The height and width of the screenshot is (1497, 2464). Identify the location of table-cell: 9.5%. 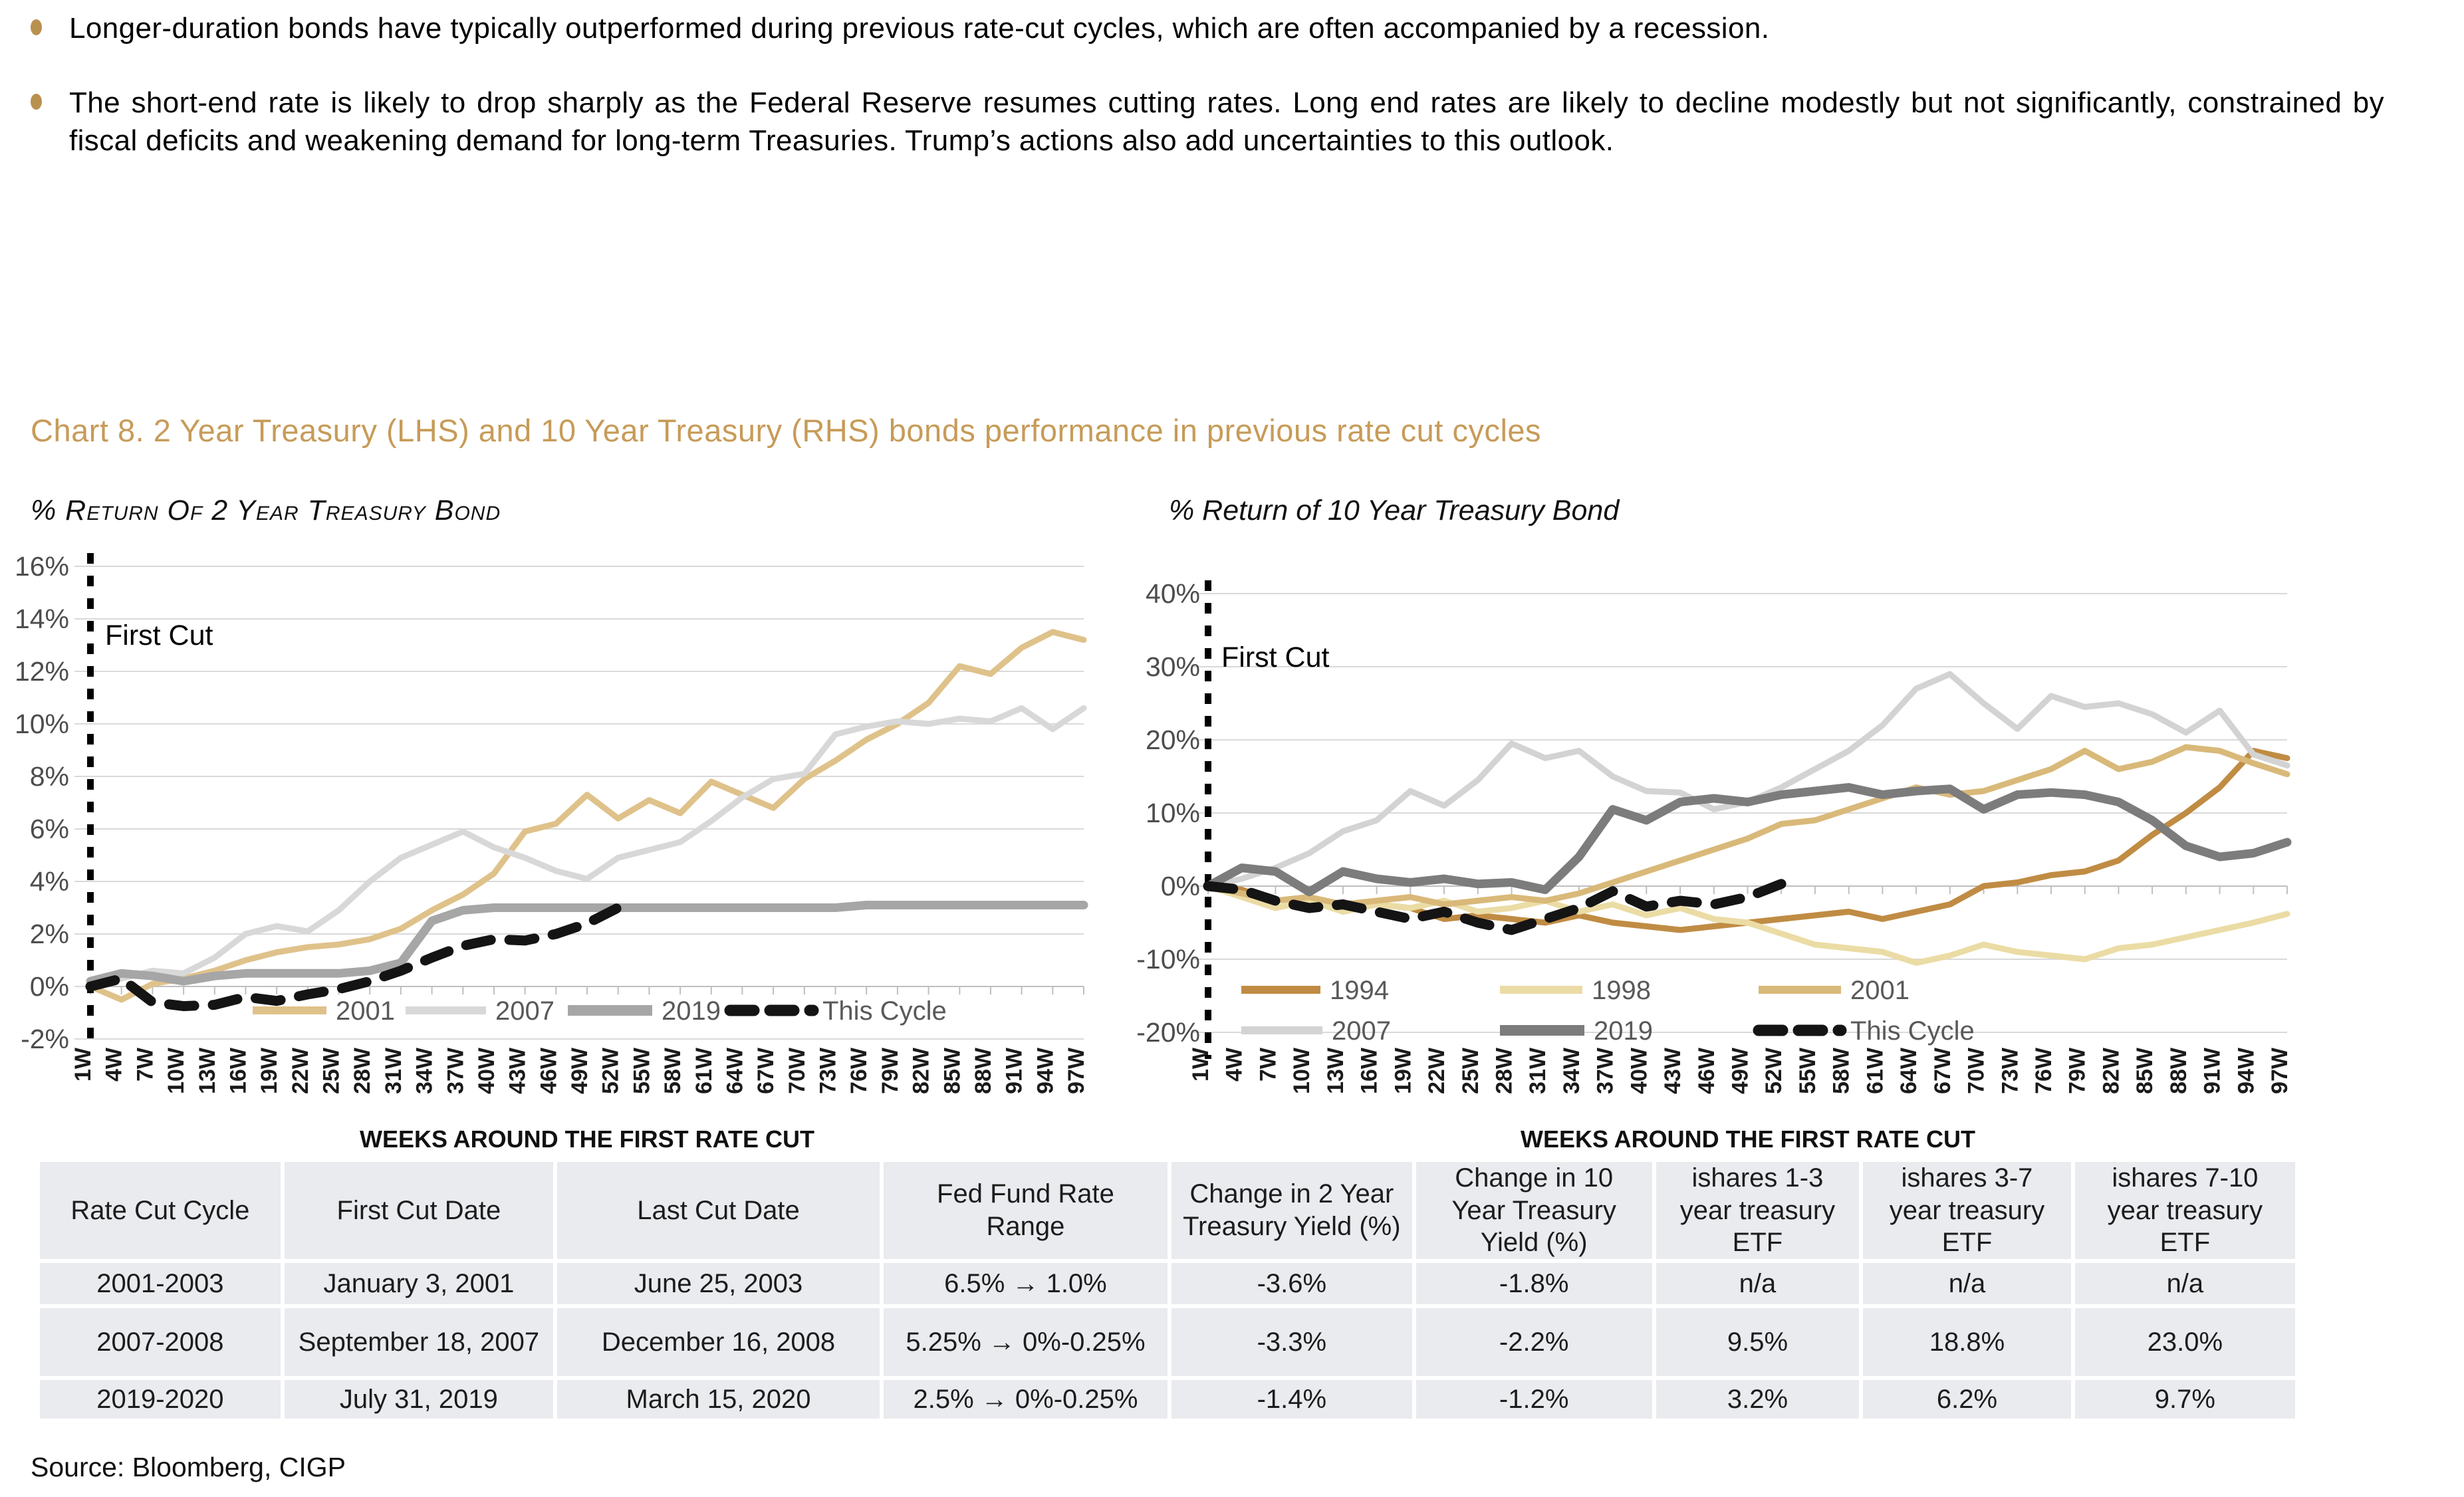
(1758, 1342).